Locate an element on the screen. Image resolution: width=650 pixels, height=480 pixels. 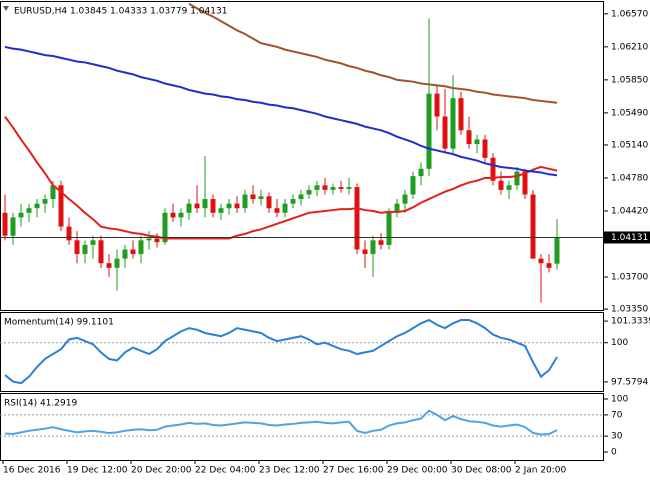
y-tick-label: 97.5794 is located at coordinates (629, 382).